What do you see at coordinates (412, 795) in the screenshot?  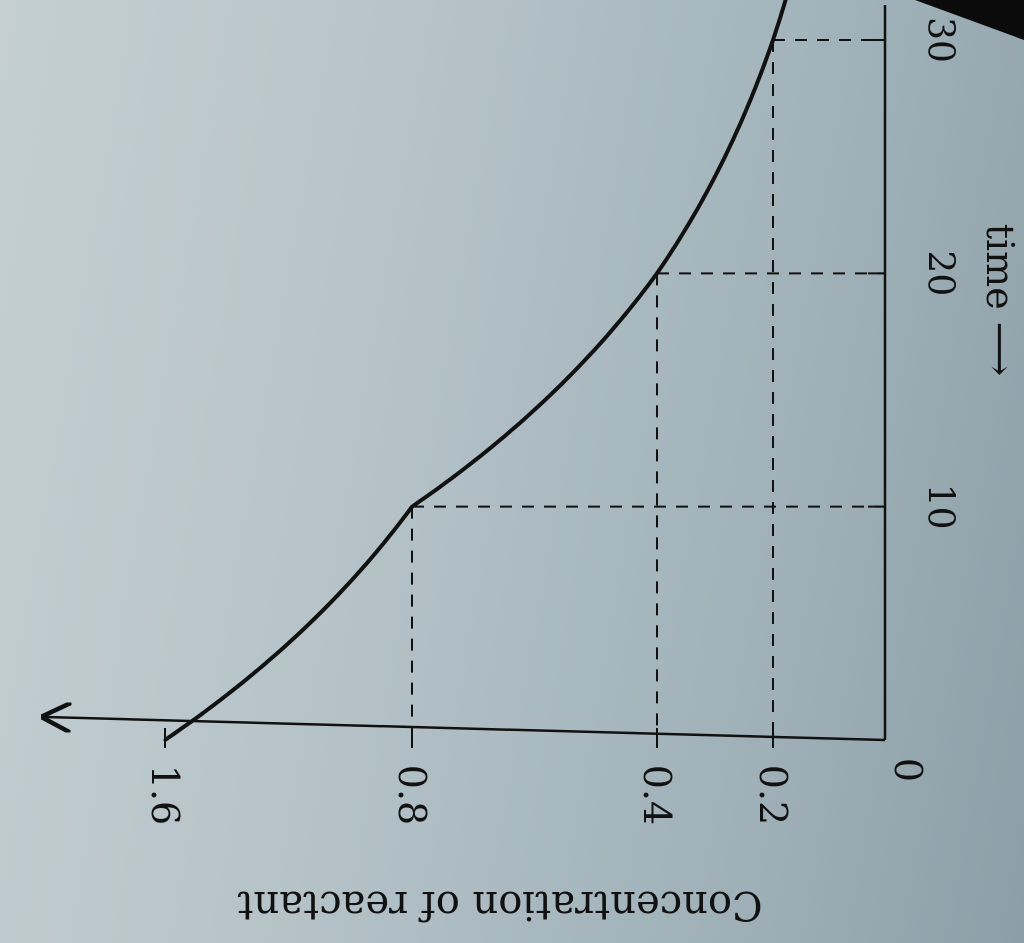 I see `conc-tick-label-0.8: 0.8` at bounding box center [412, 795].